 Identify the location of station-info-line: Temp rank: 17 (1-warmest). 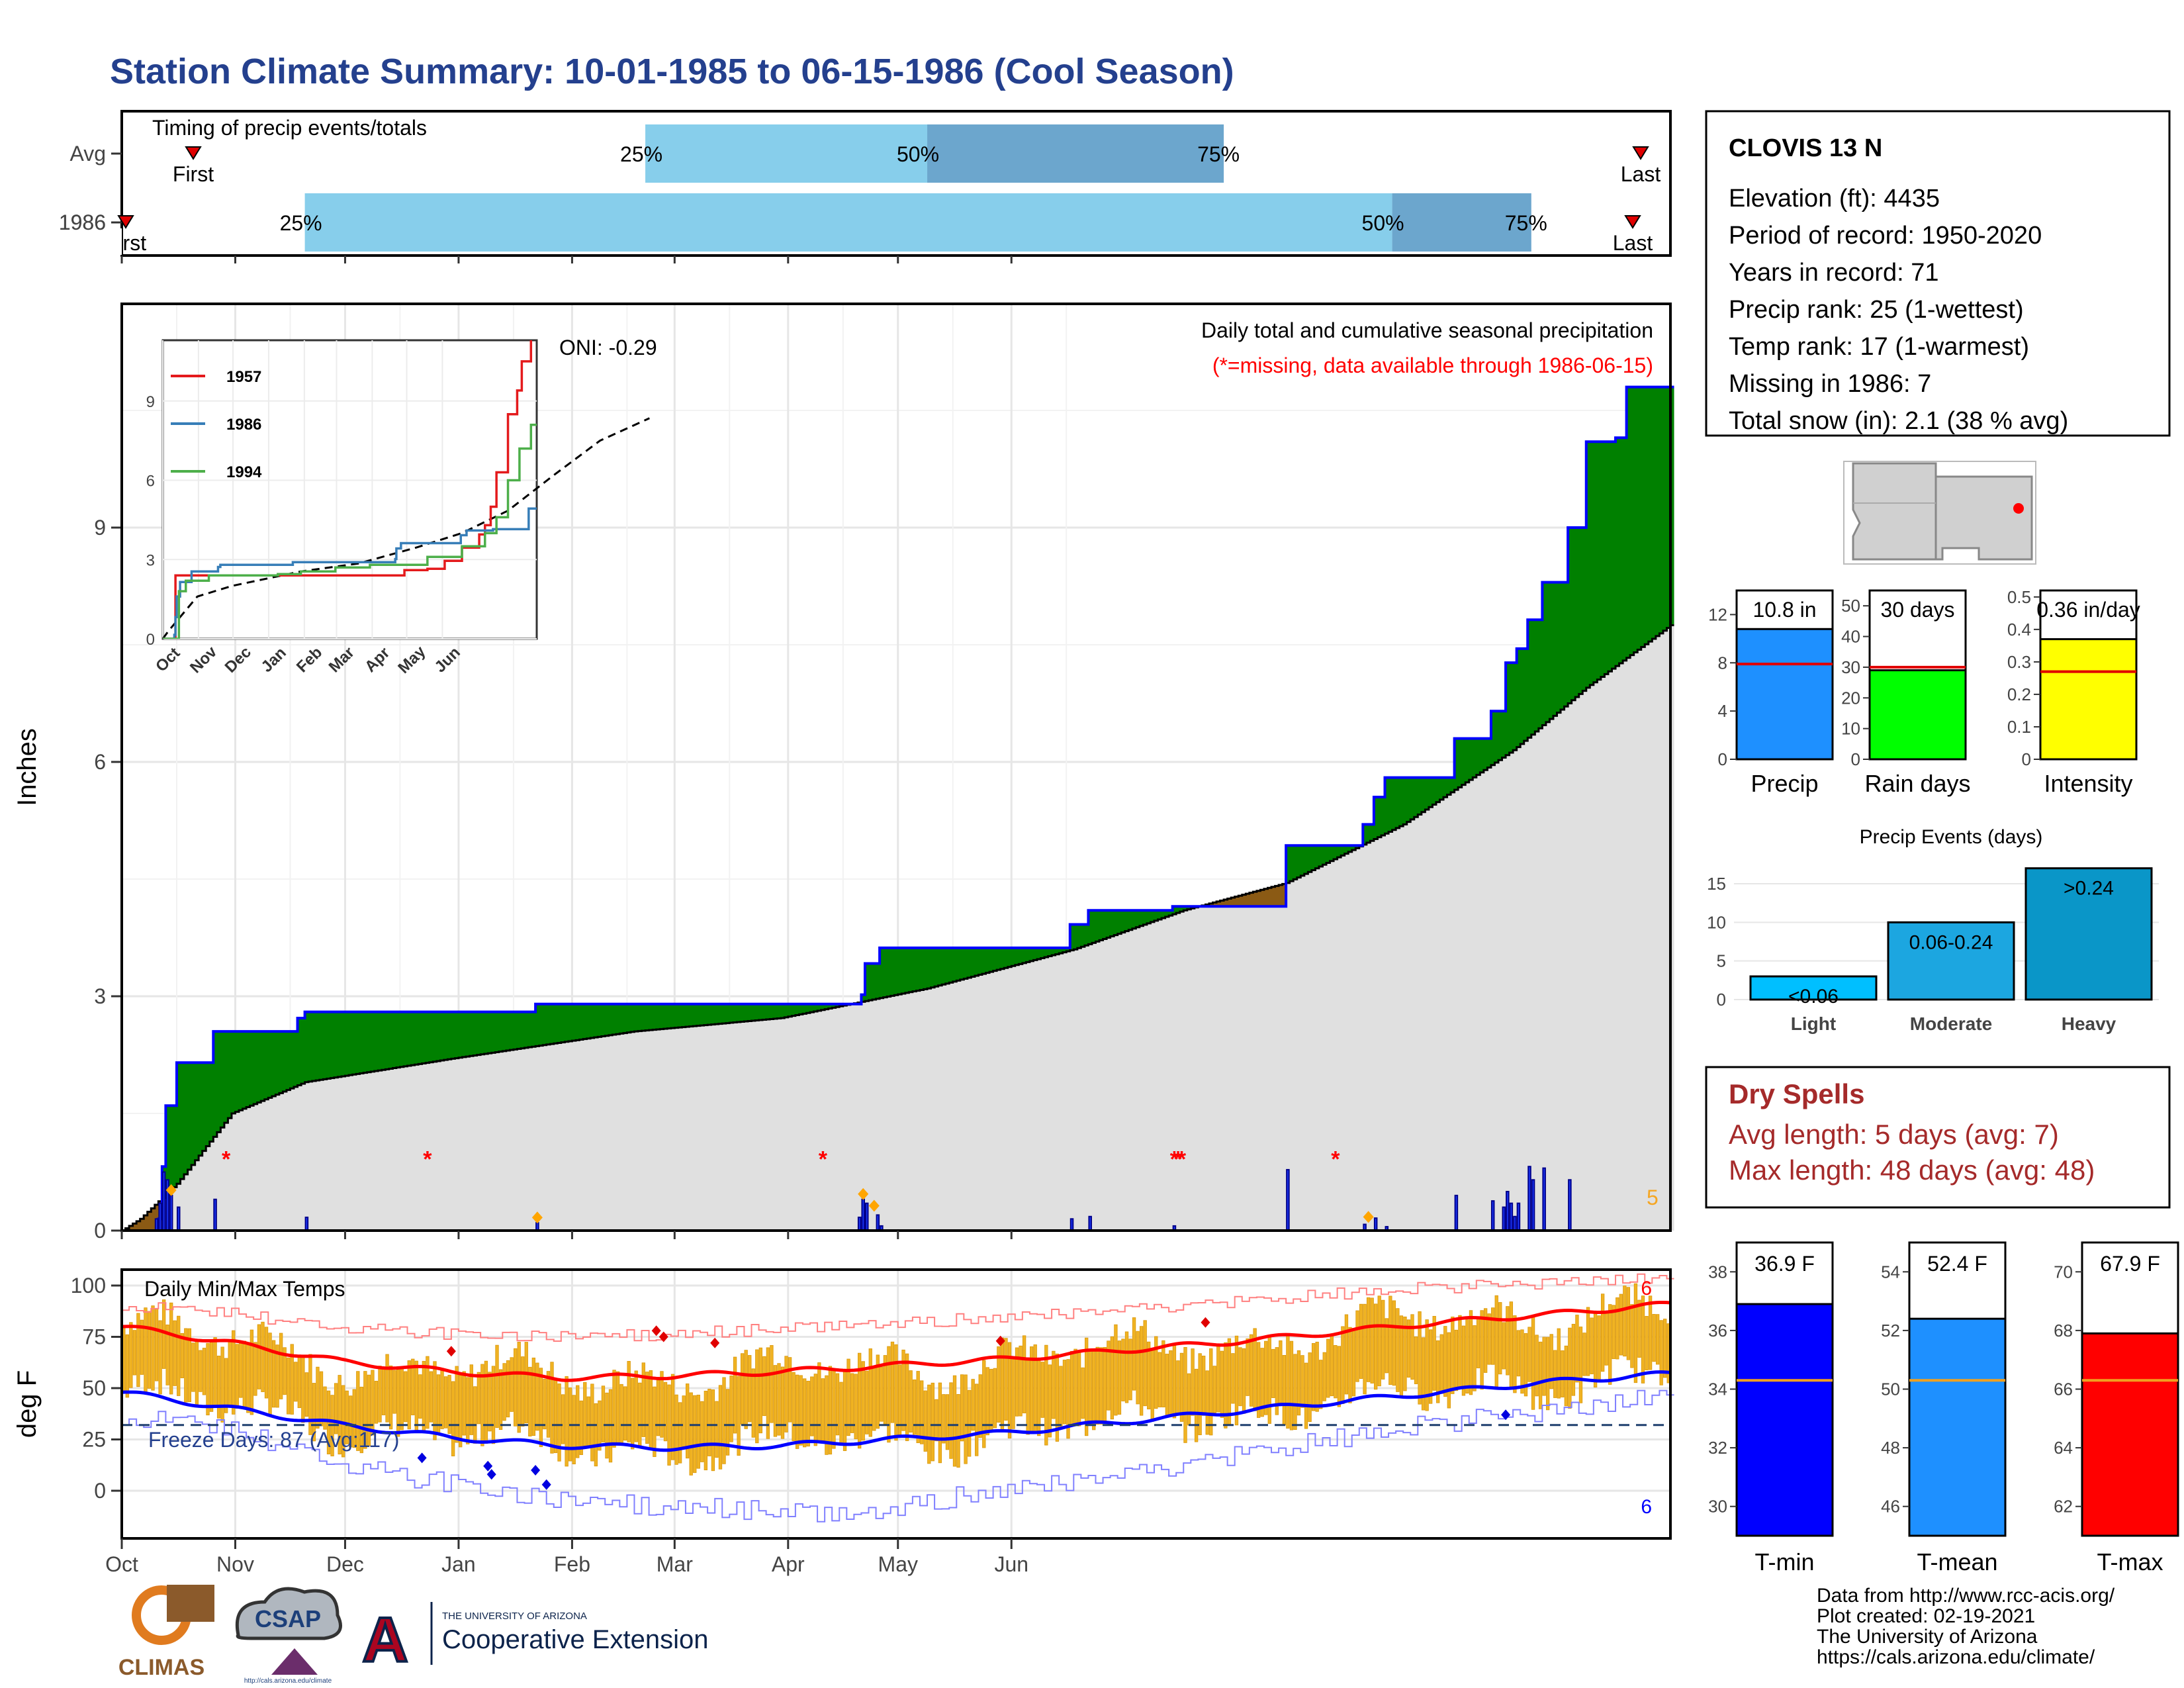
(1879, 347).